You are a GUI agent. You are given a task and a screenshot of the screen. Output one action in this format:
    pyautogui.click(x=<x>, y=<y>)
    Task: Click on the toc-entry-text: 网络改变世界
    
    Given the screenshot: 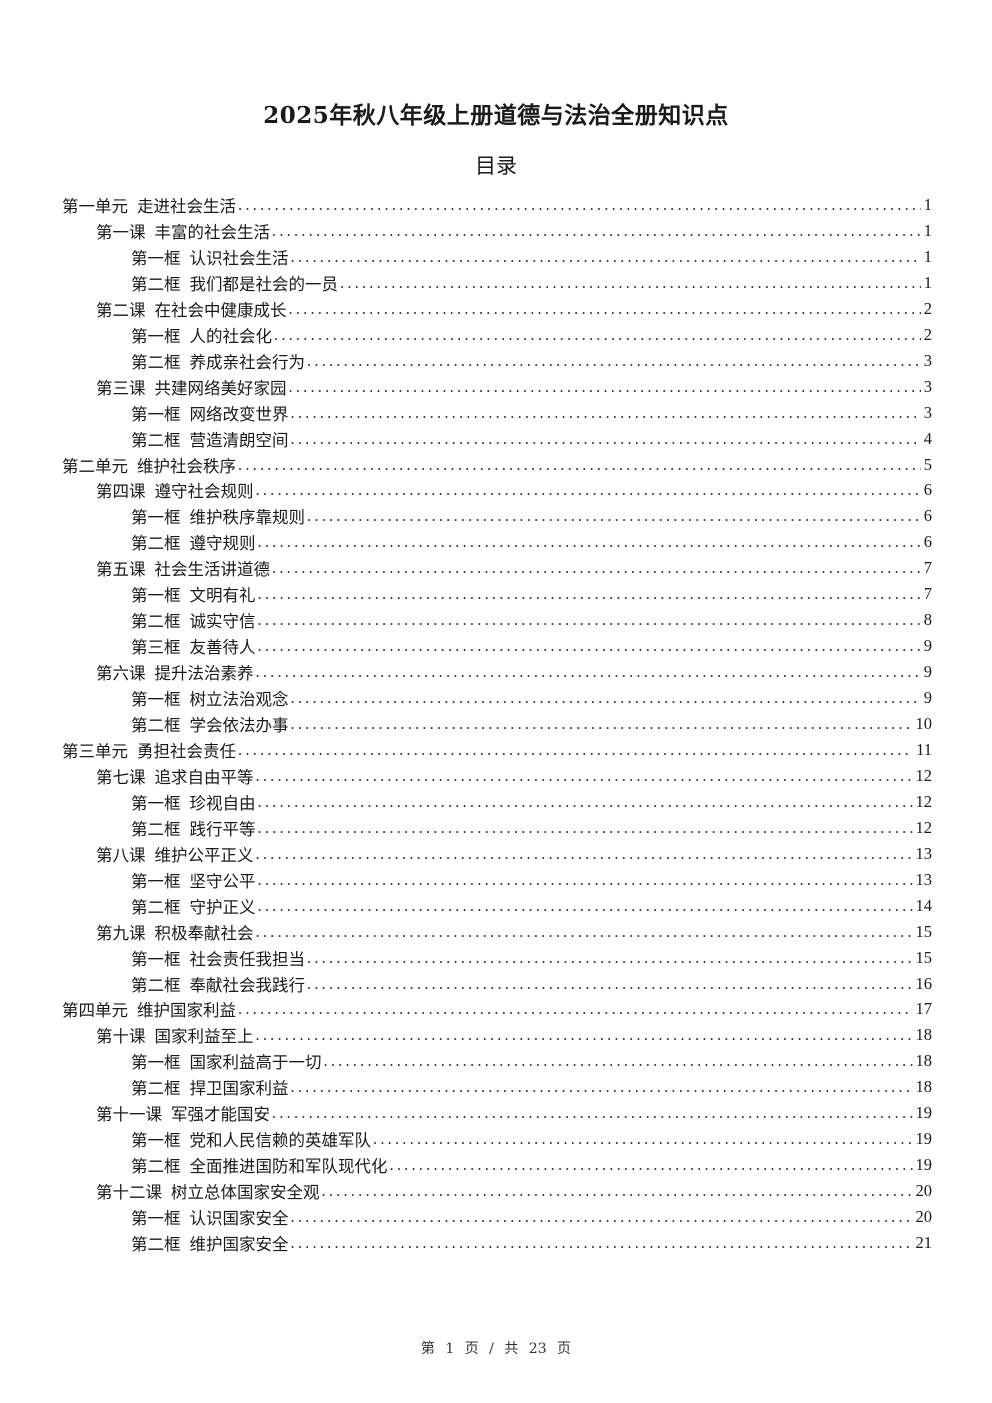 What is the action you would take?
    pyautogui.click(x=239, y=414)
    